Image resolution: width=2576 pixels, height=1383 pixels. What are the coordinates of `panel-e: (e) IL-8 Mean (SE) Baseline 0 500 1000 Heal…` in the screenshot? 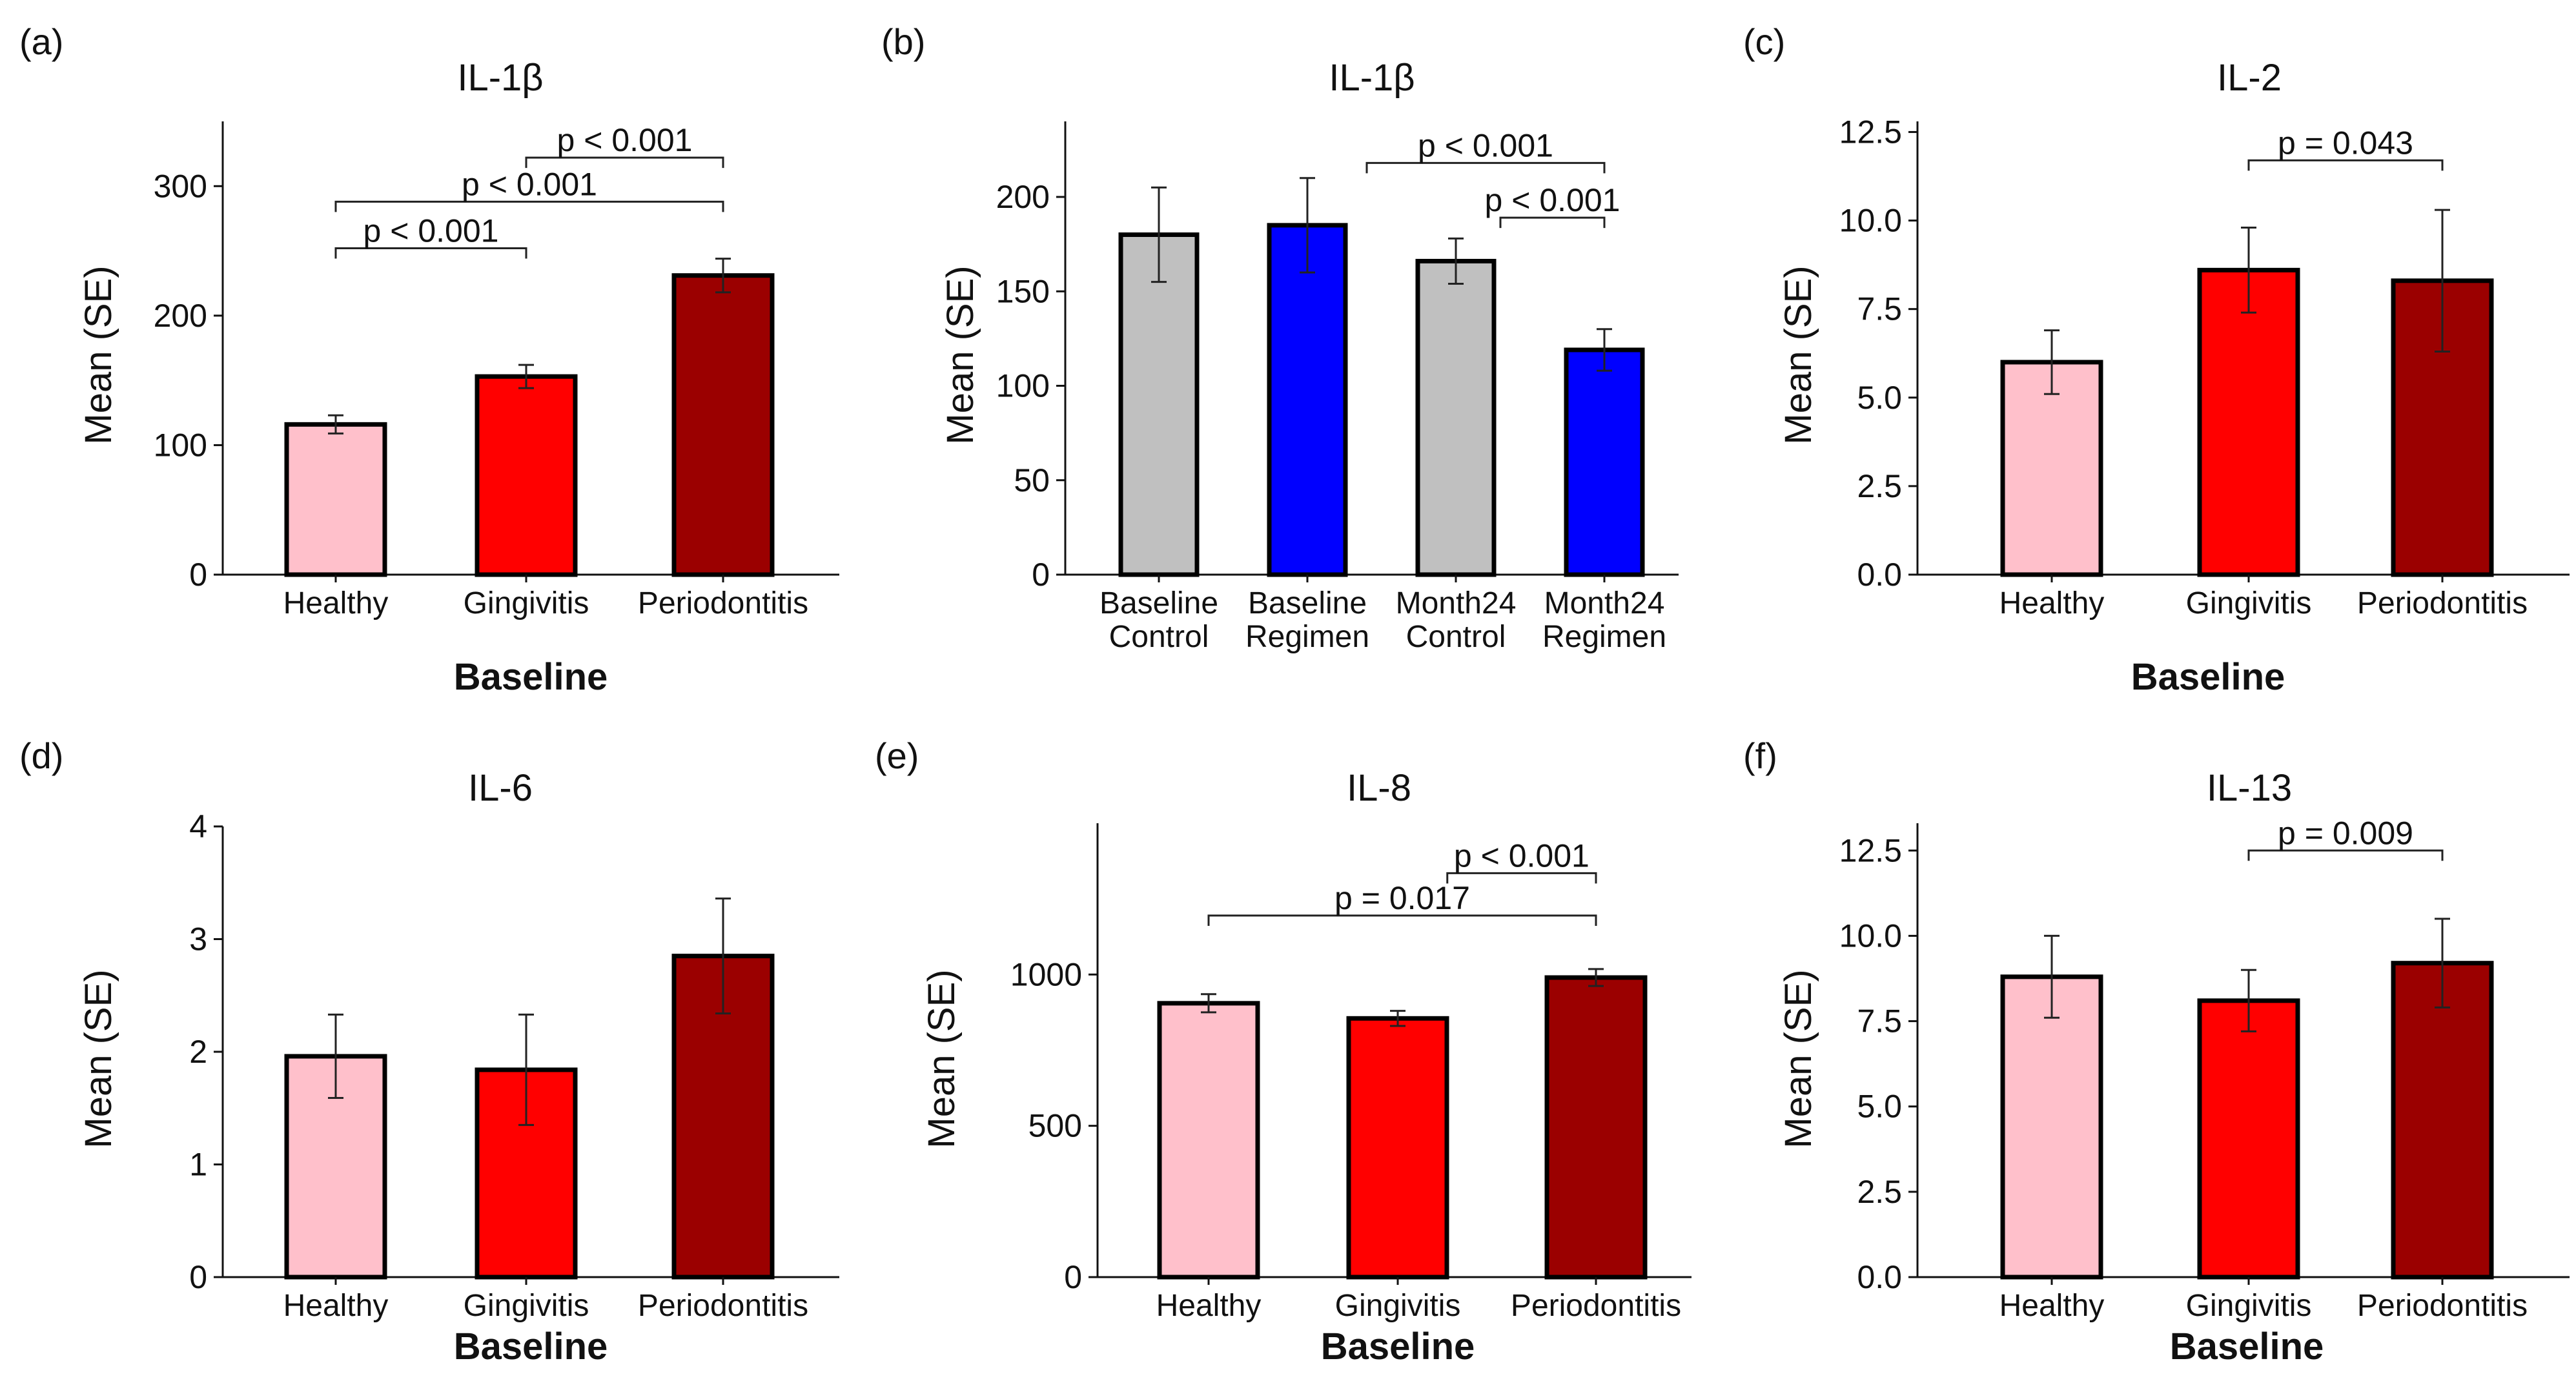 It's located at (1284, 1051).